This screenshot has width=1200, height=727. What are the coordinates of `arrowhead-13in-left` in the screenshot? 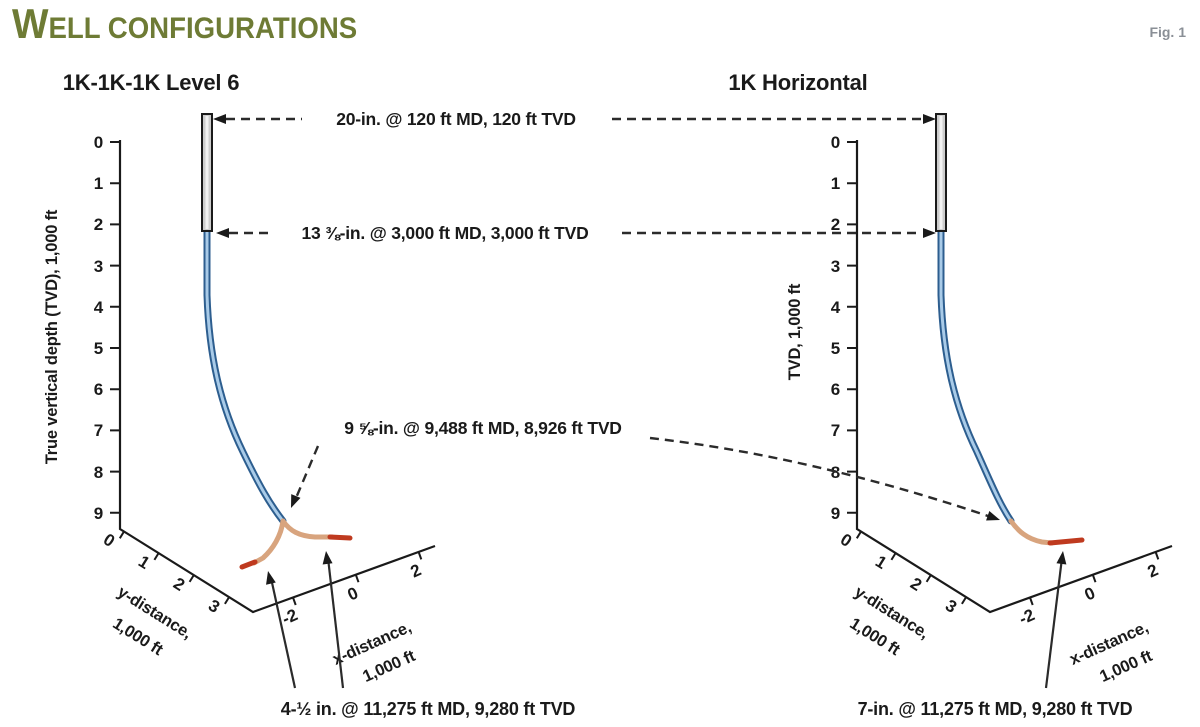 It's located at (222, 233).